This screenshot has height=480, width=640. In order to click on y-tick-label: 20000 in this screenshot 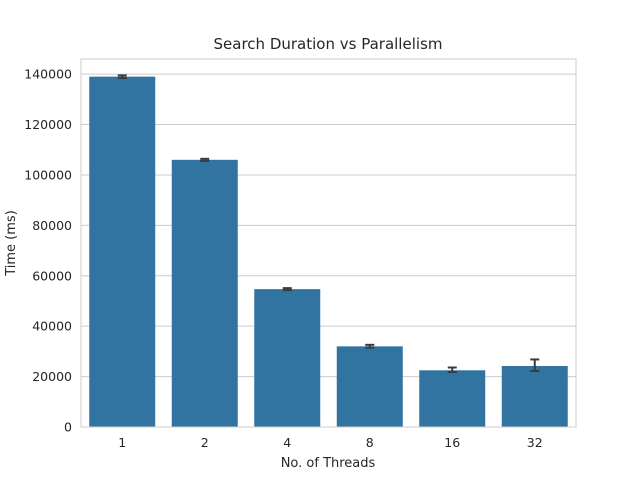, I will do `click(52, 376)`.